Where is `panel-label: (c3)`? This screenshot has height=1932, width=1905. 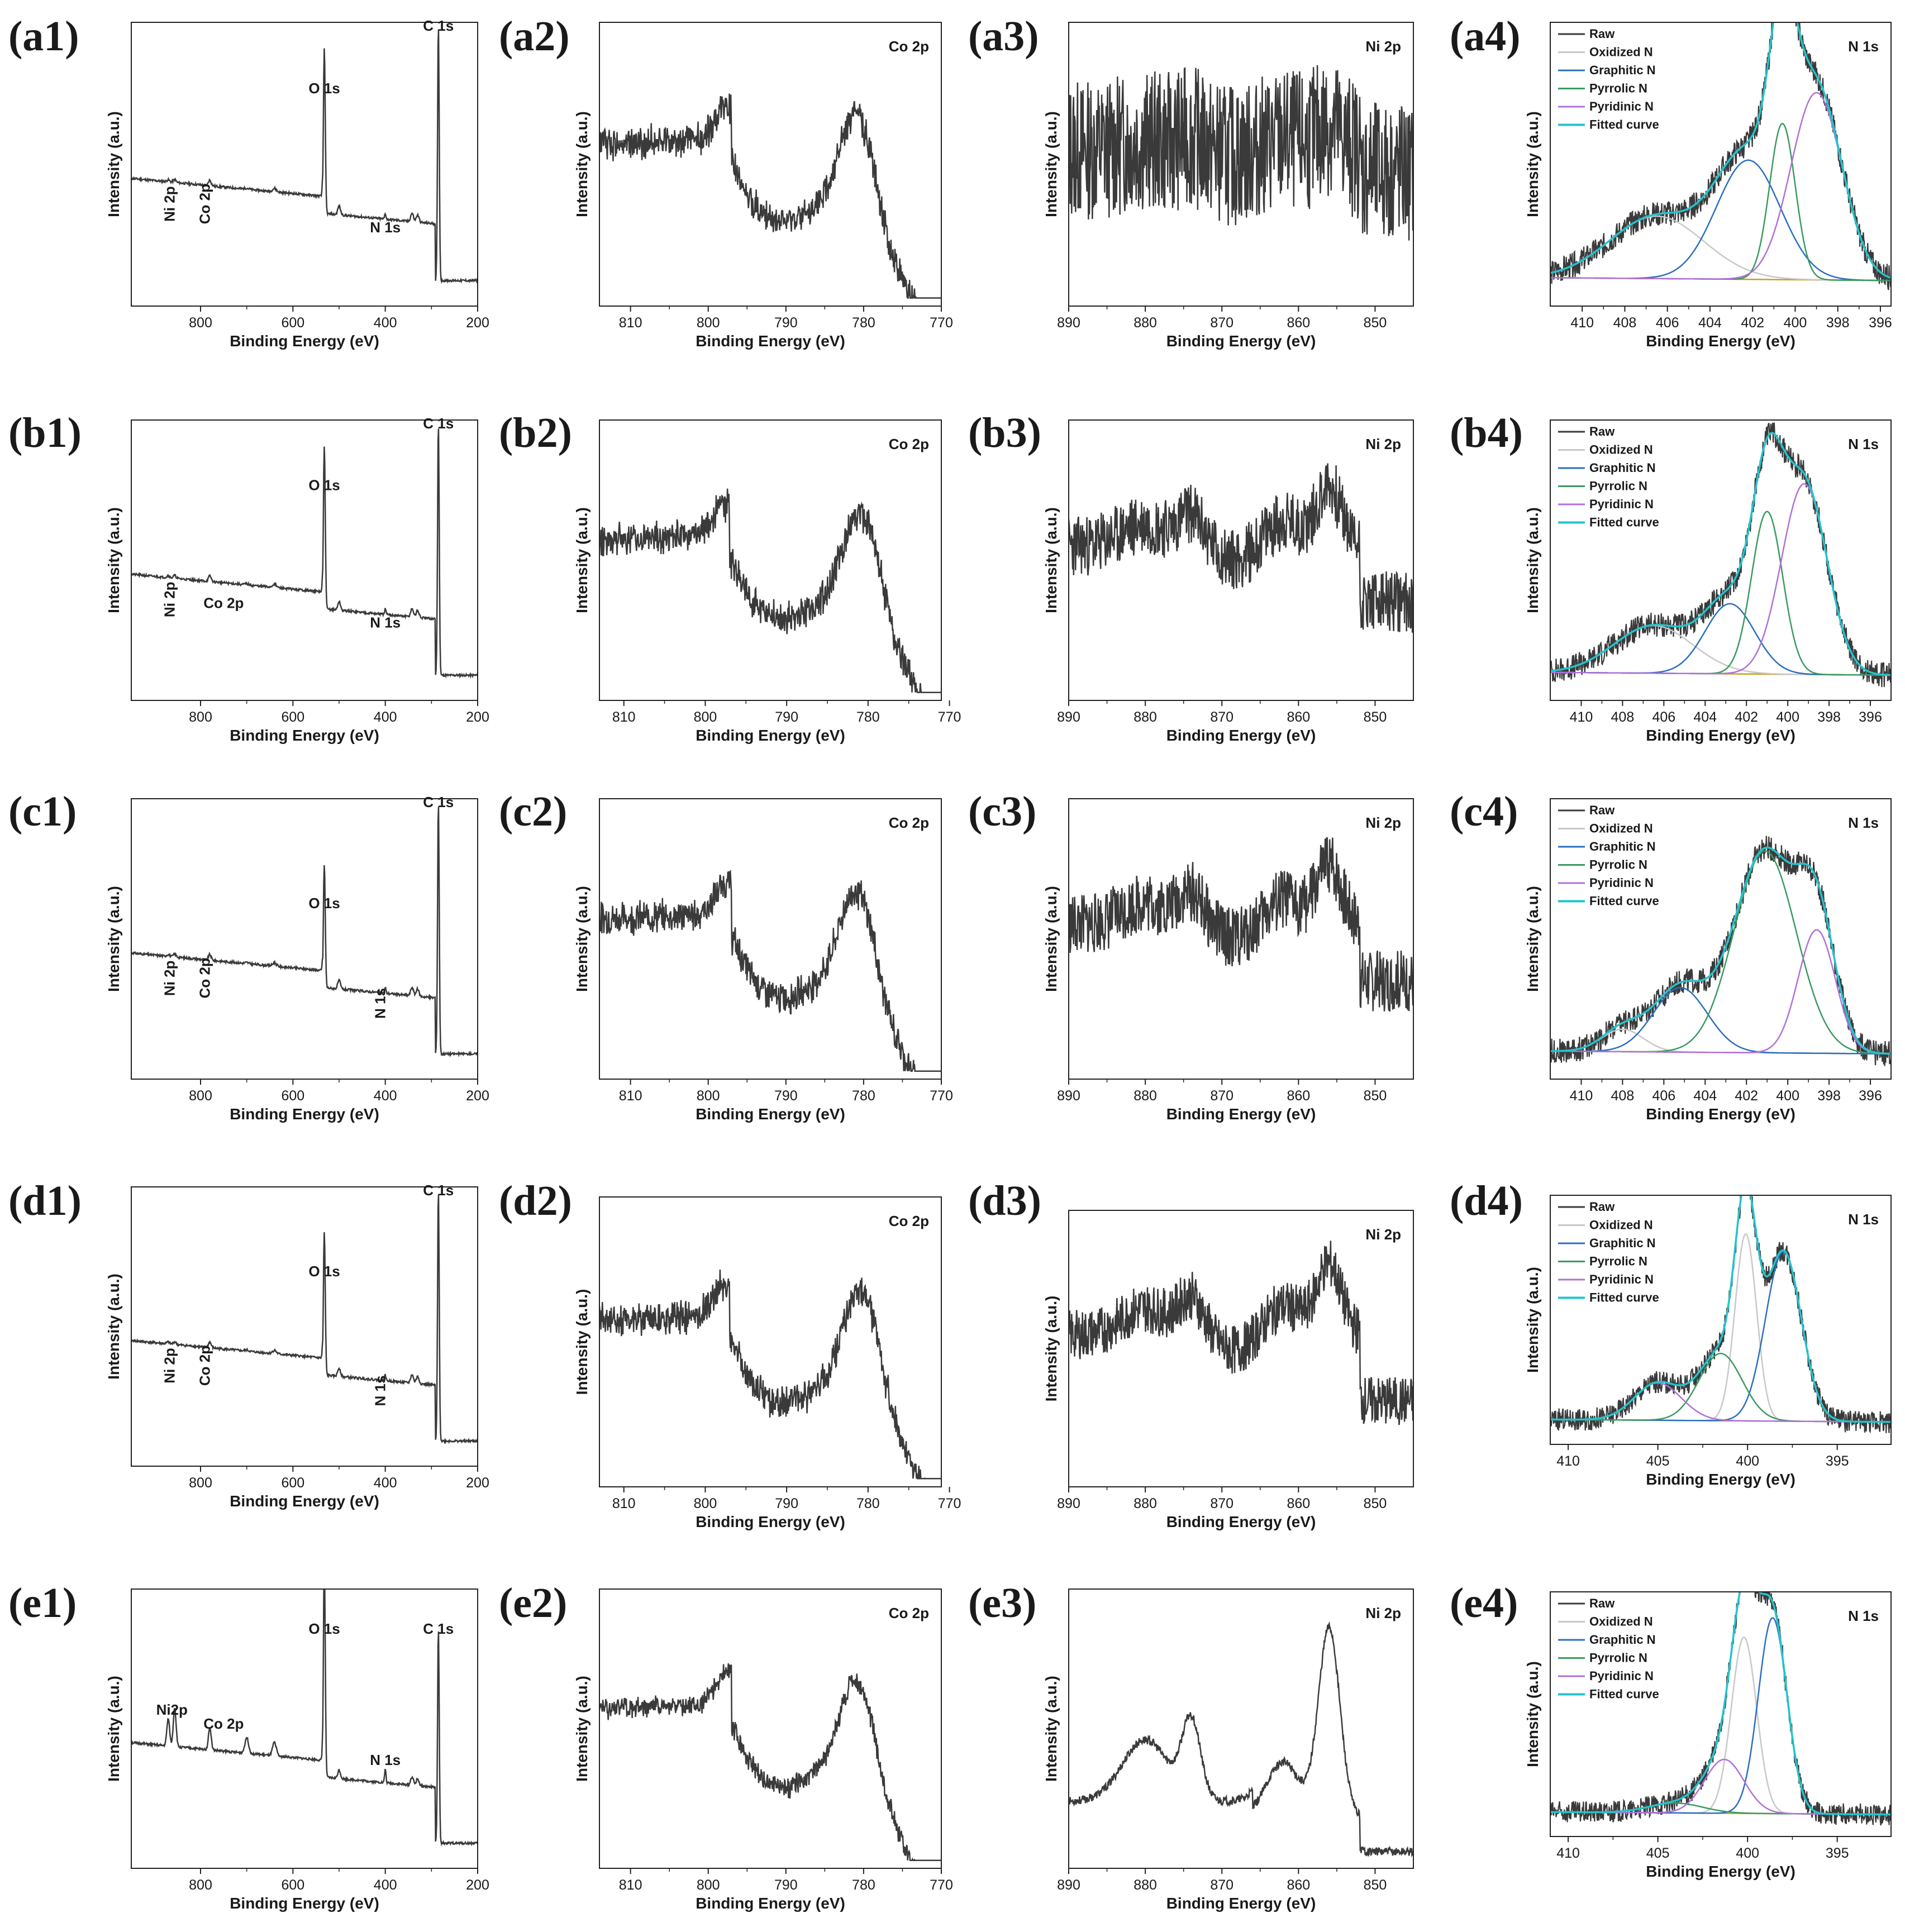 panel-label: (c3) is located at coordinates (1002, 811).